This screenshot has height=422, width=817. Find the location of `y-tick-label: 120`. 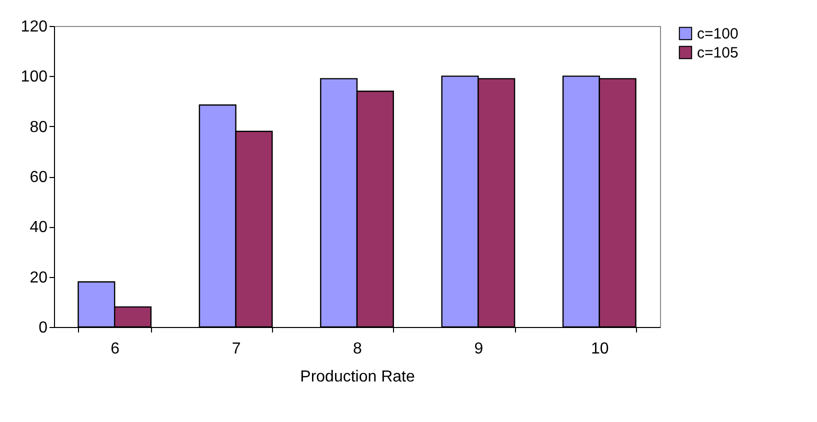

y-tick-label: 120 is located at coordinates (34, 27).